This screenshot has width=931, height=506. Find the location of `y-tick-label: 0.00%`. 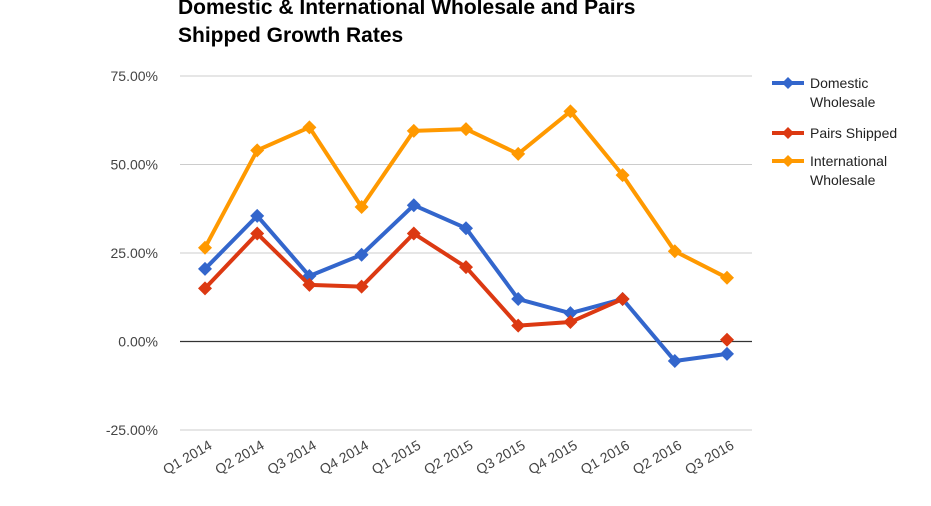

y-tick-label: 0.00% is located at coordinates (138, 342).